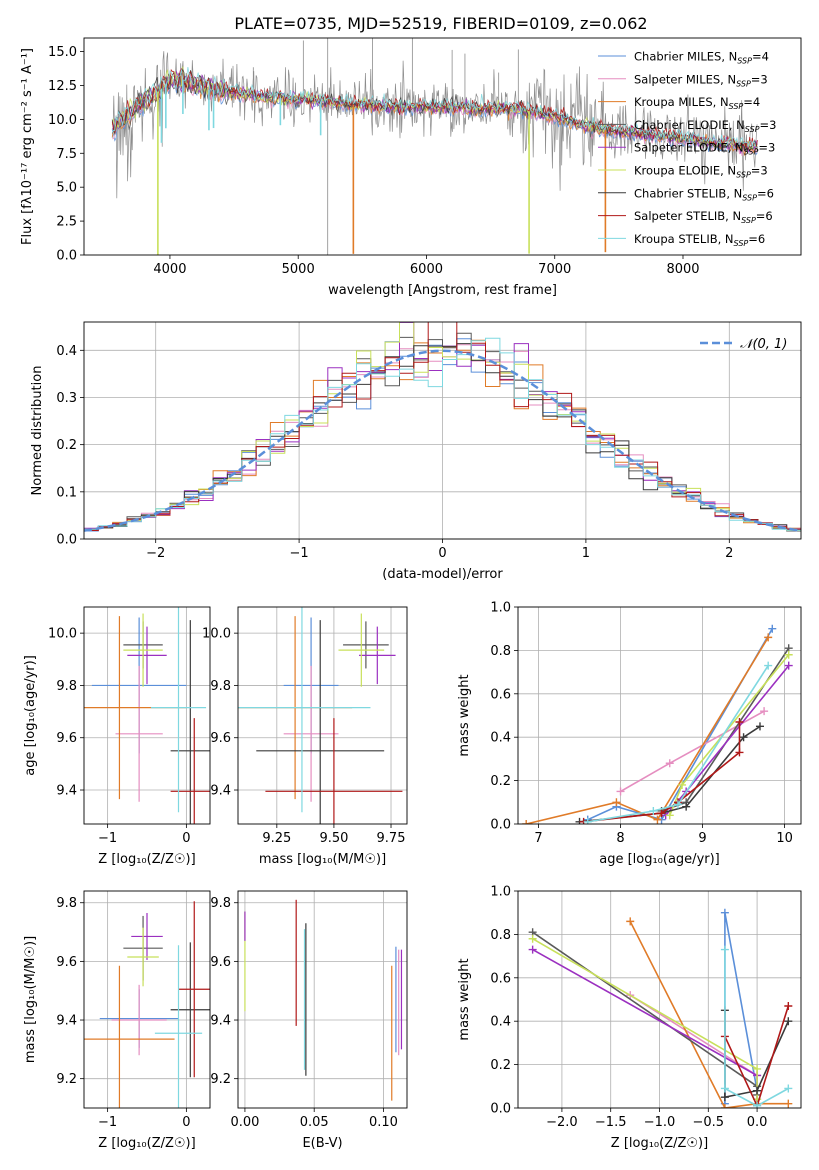 This screenshot has width=819, height=1170. What do you see at coordinates (169, 269) in the screenshot?
I see `x-tick-label: 4000` at bounding box center [169, 269].